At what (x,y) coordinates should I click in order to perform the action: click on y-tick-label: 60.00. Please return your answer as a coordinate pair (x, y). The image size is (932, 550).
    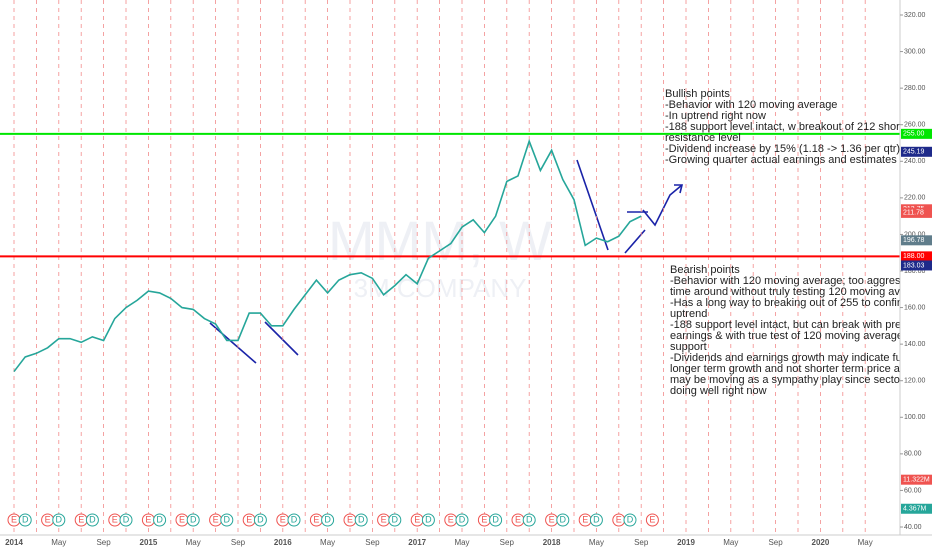
    Looking at the image, I should click on (913, 490).